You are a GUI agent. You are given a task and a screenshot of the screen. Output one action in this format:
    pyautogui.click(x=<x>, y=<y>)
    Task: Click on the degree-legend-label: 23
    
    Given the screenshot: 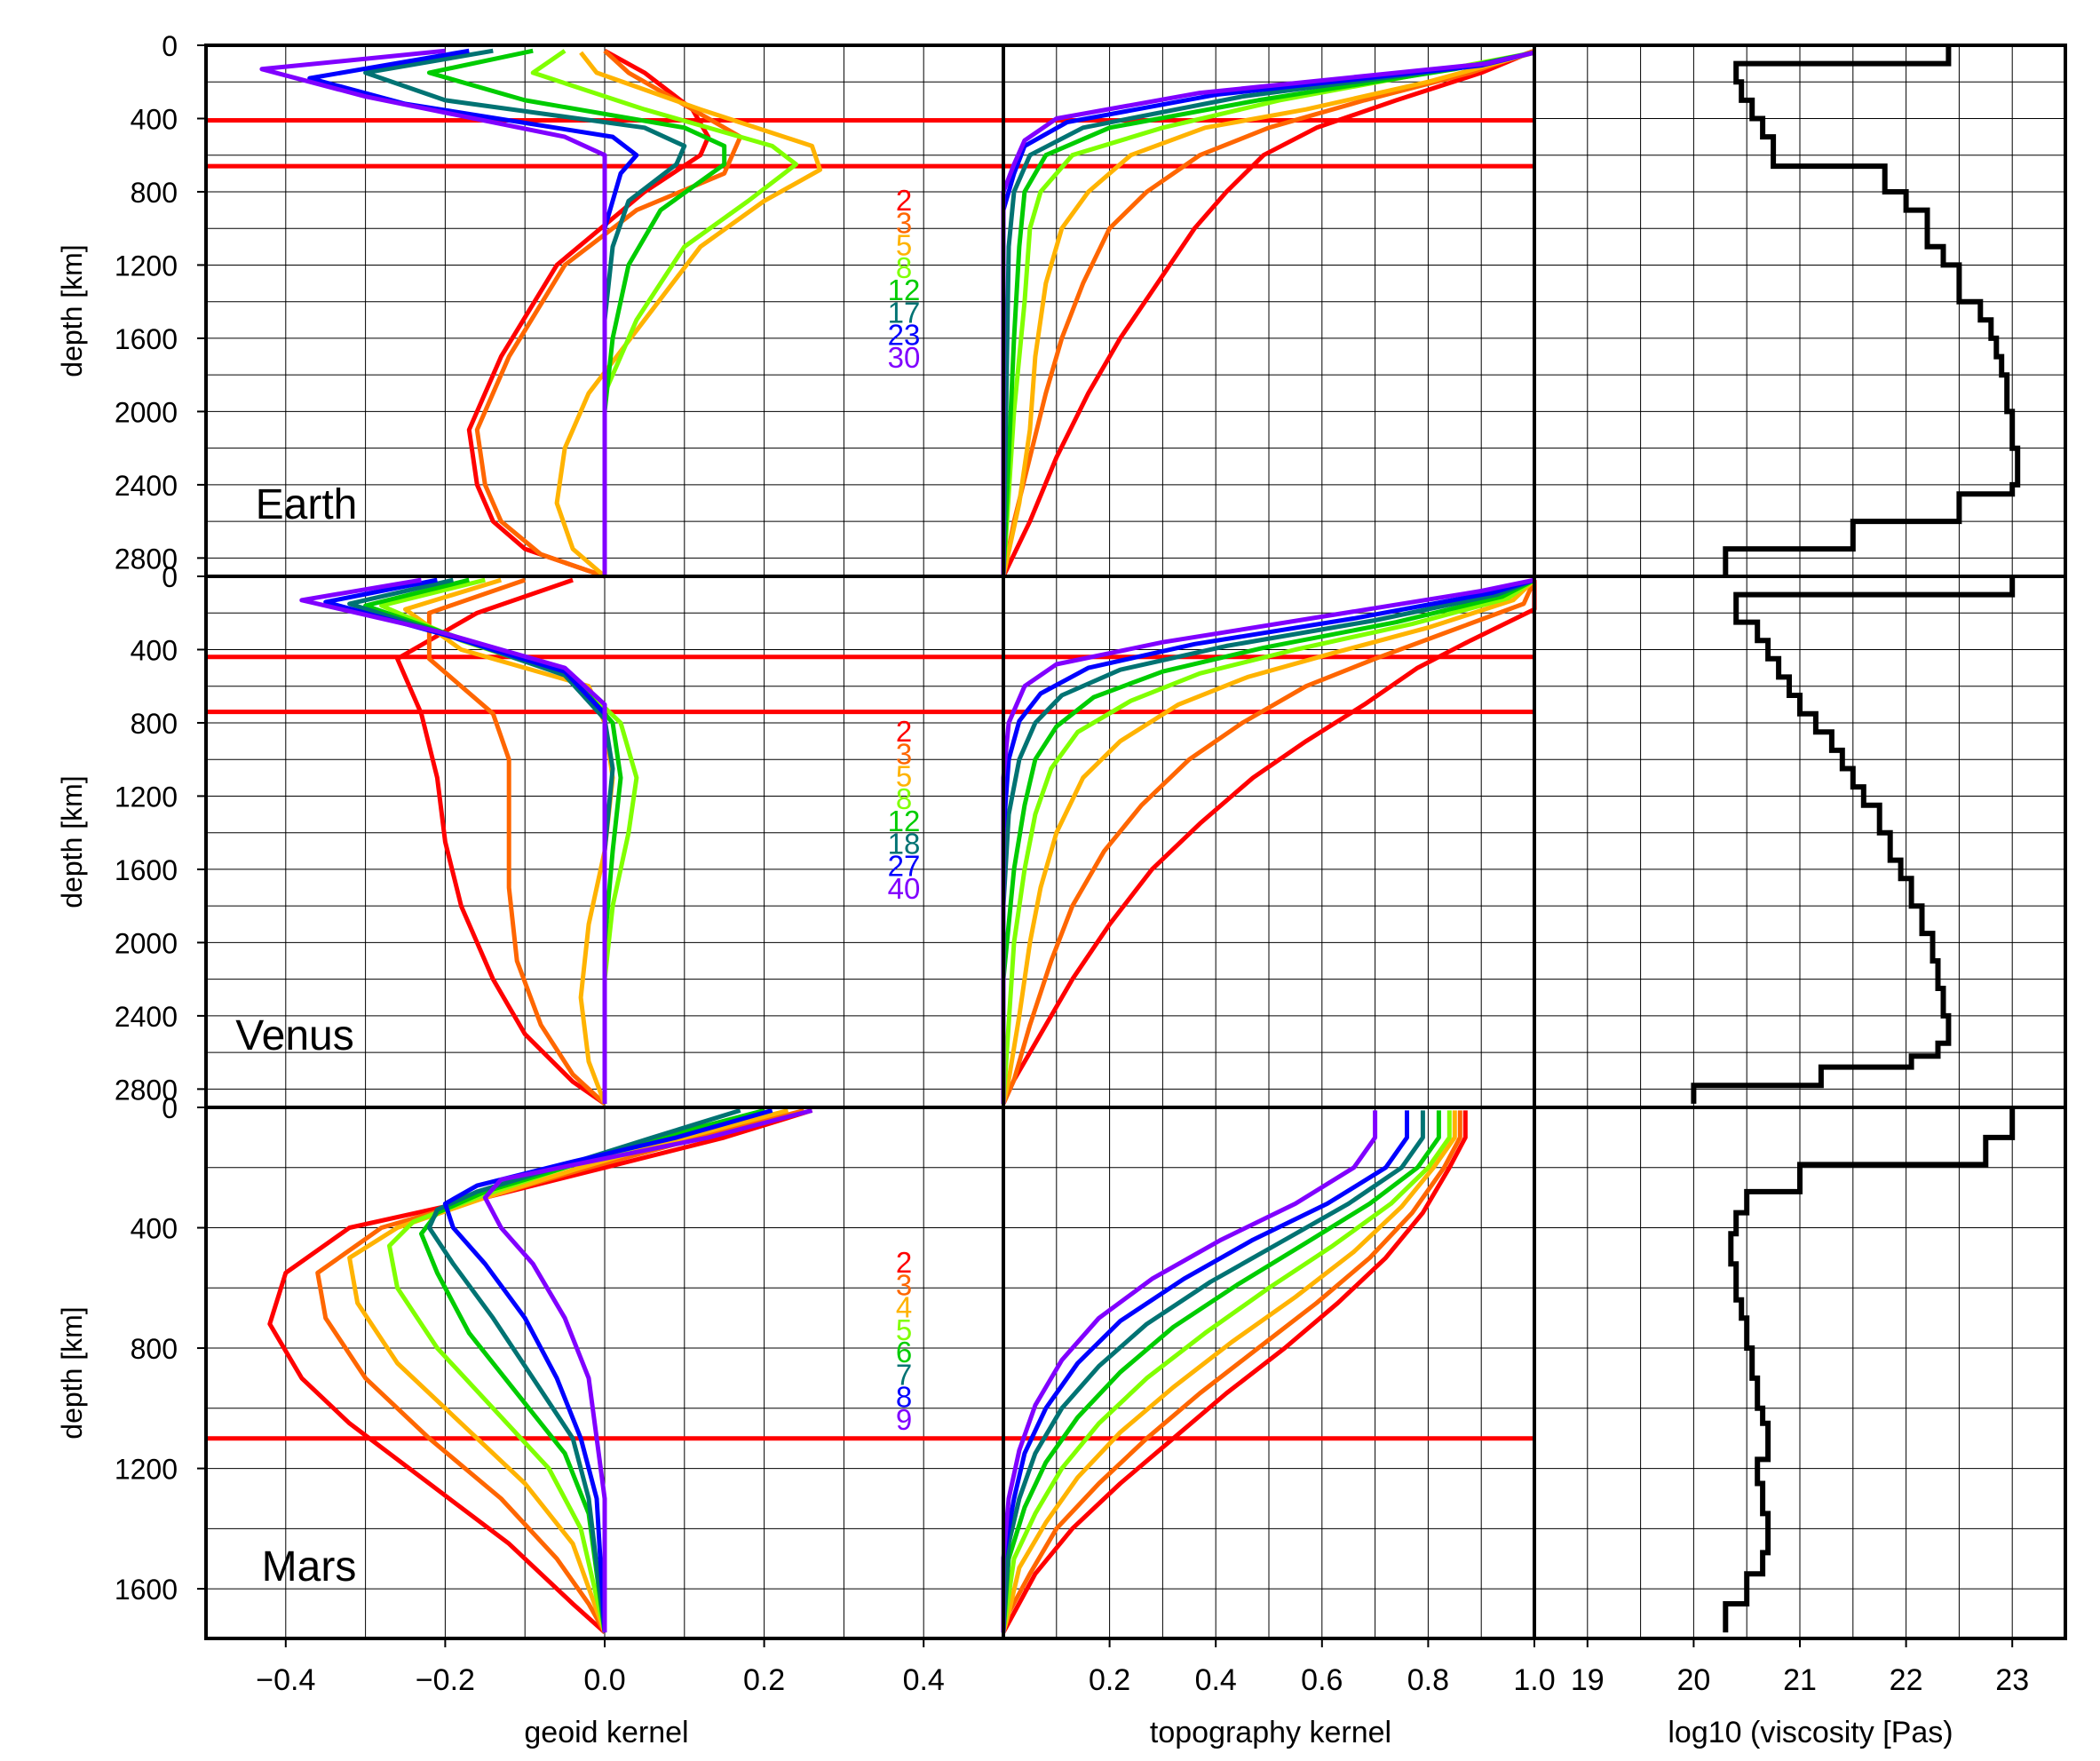 What is the action you would take?
    pyautogui.click(x=904, y=335)
    